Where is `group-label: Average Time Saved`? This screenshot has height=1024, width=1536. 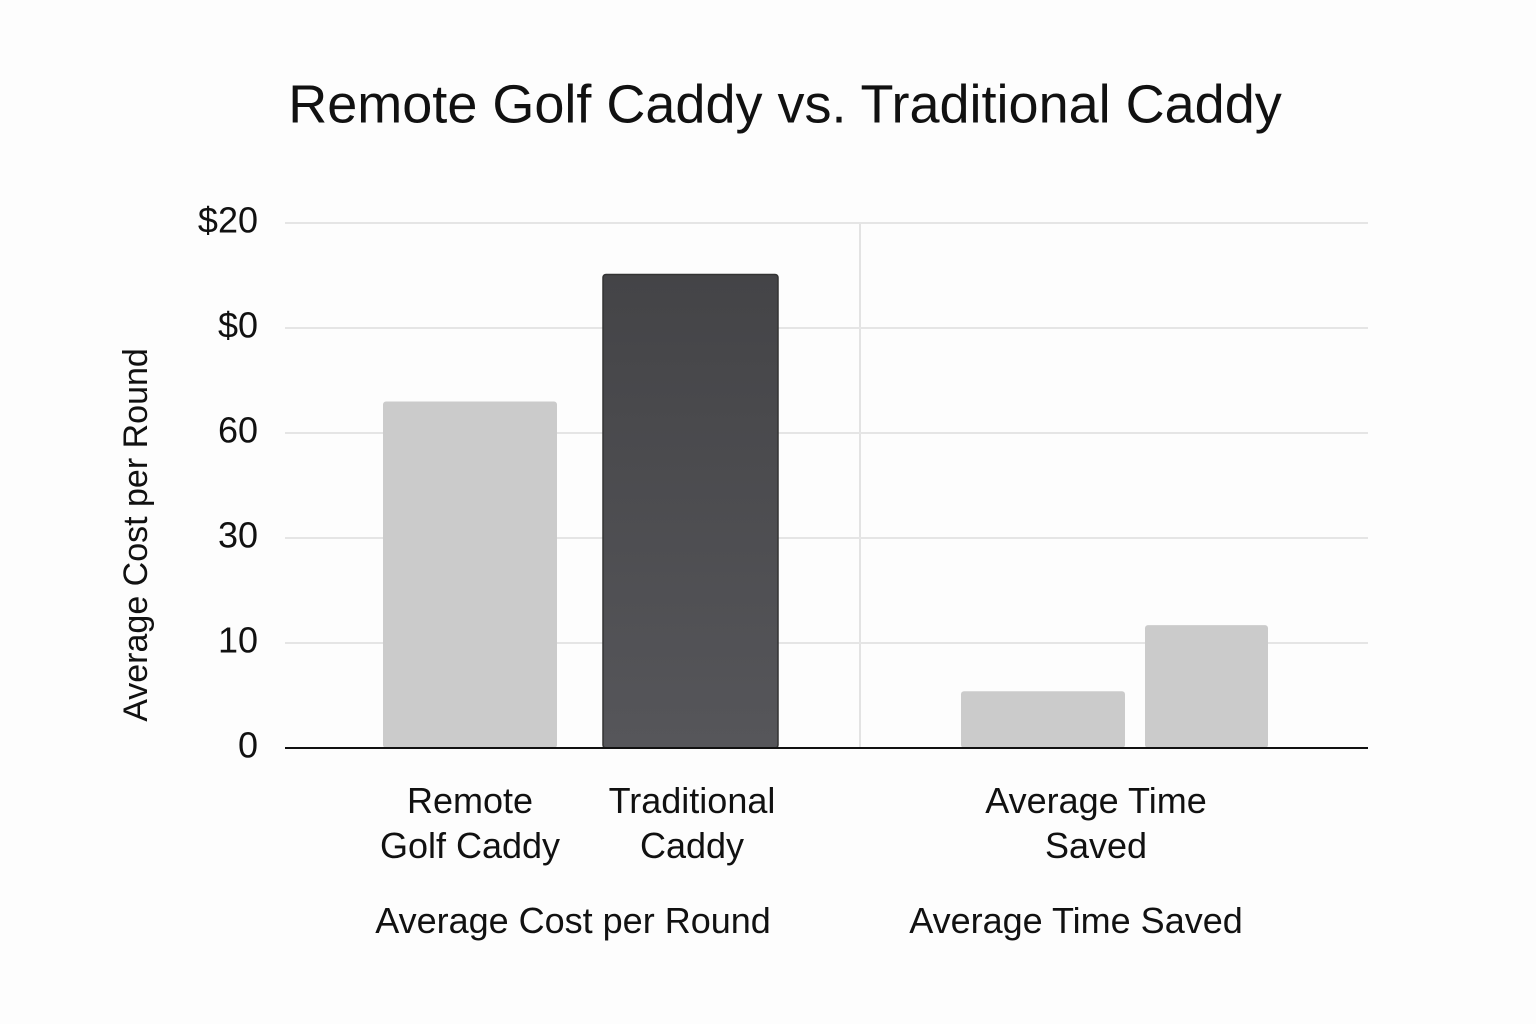
group-label: Average Time Saved is located at coordinates (1076, 920).